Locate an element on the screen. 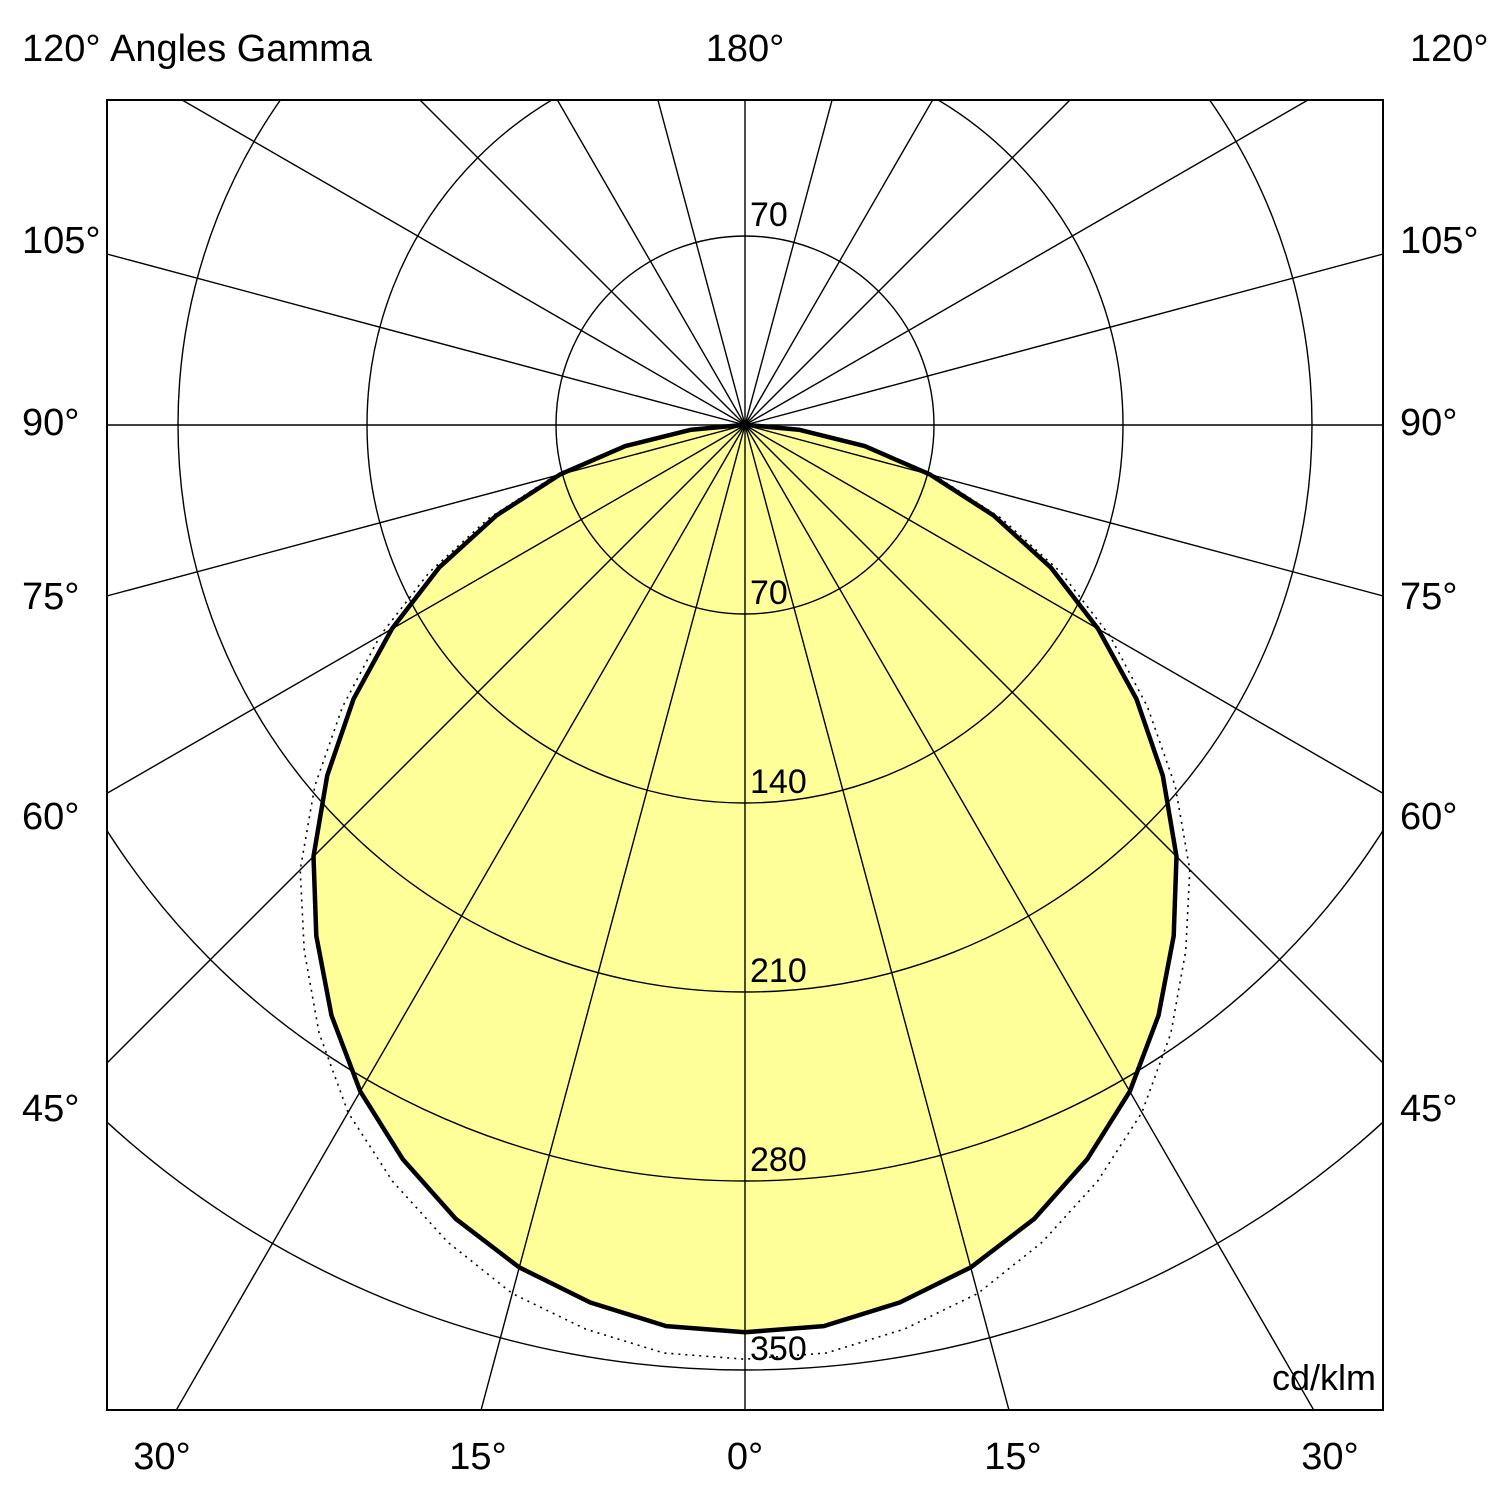 The width and height of the screenshot is (1490, 1490). left-gamma-label-45: 45° is located at coordinates (51, 1109).